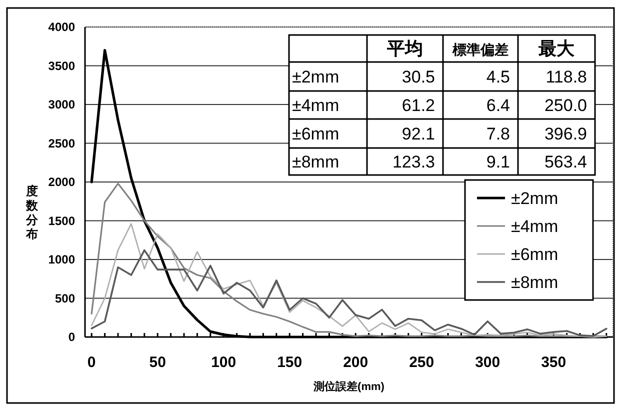 This screenshot has height=409, width=621. I want to click on y-tick-label: 0, so click(72, 337).